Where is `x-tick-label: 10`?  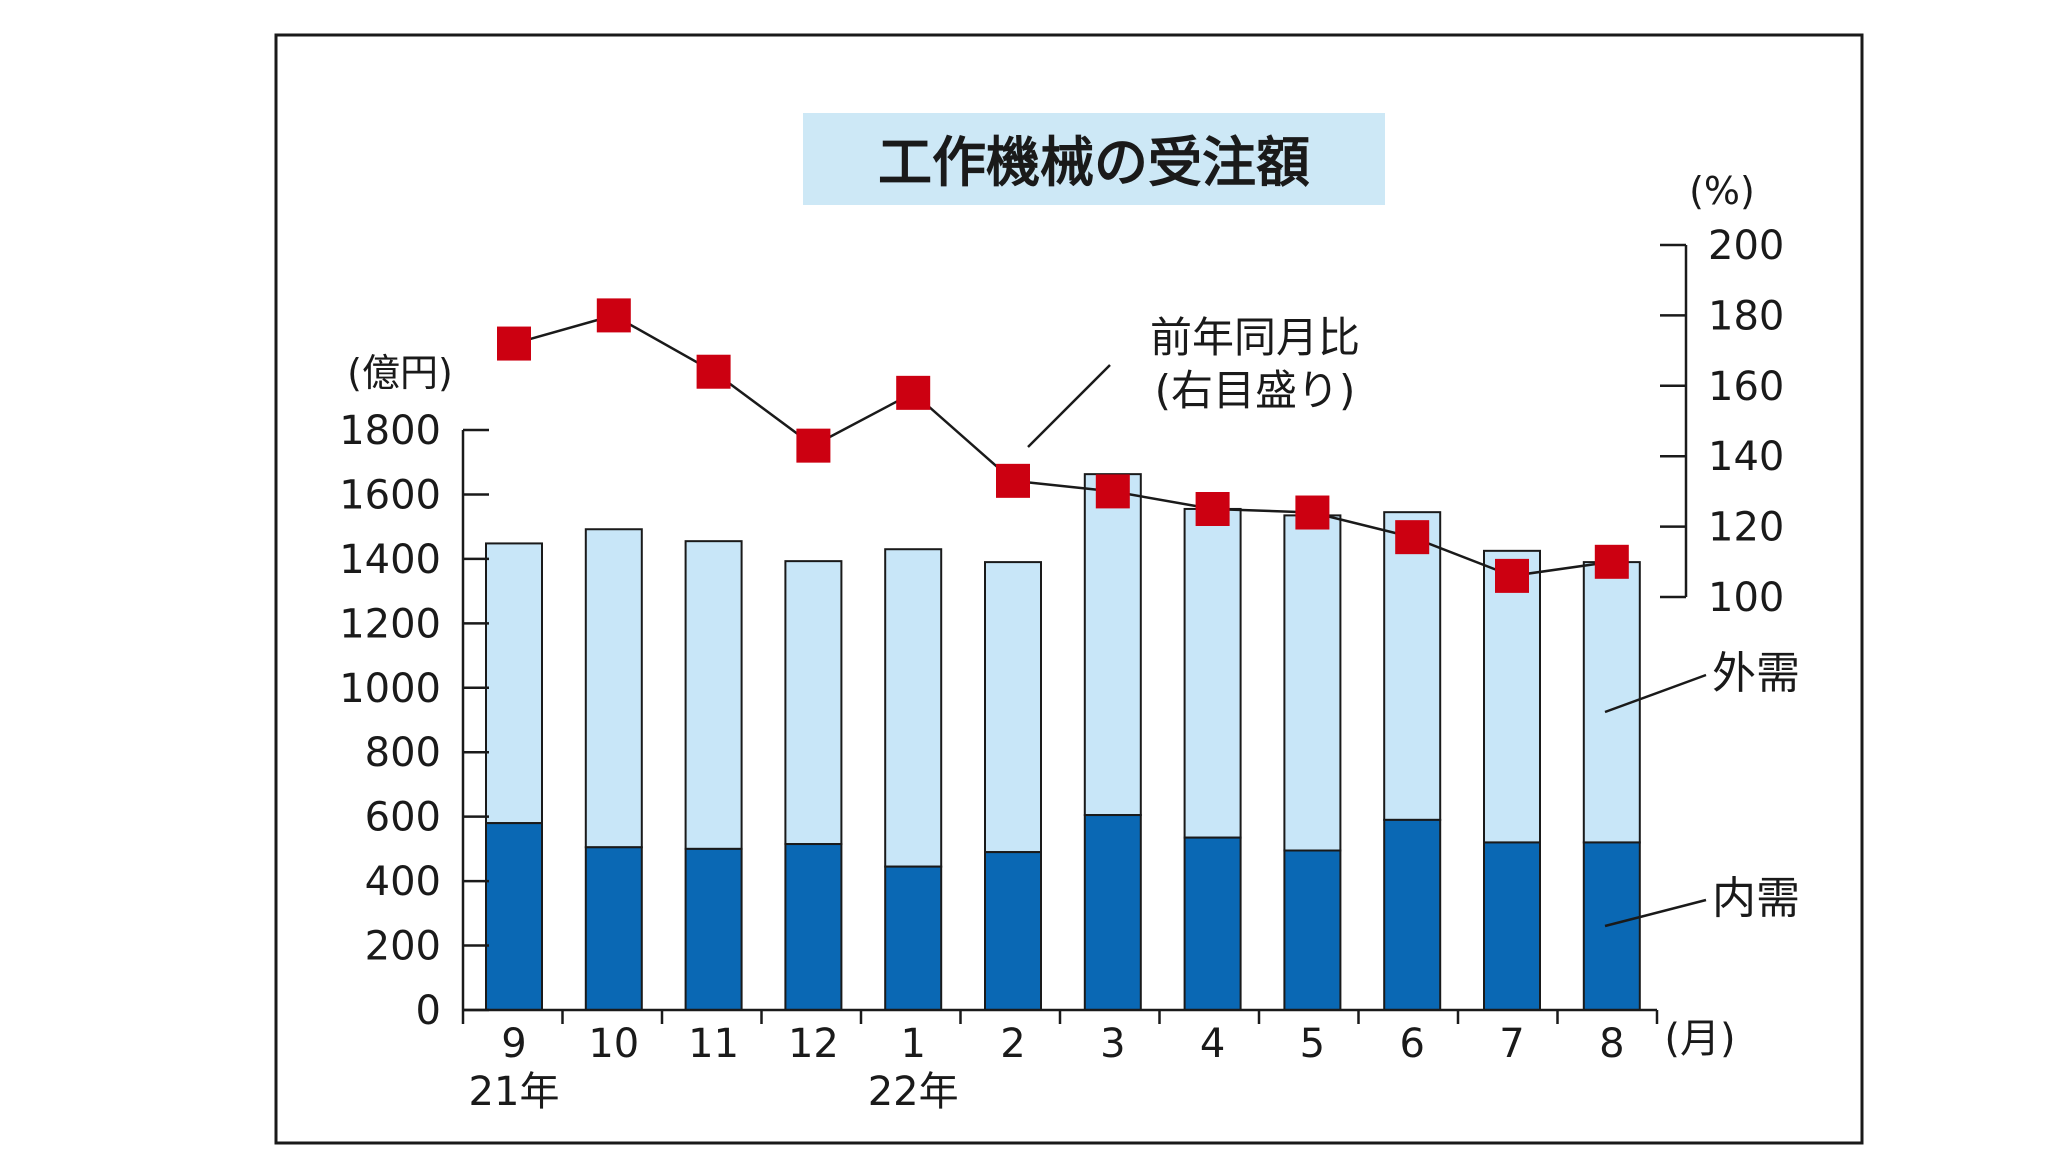 x-tick-label: 10 is located at coordinates (613, 1044).